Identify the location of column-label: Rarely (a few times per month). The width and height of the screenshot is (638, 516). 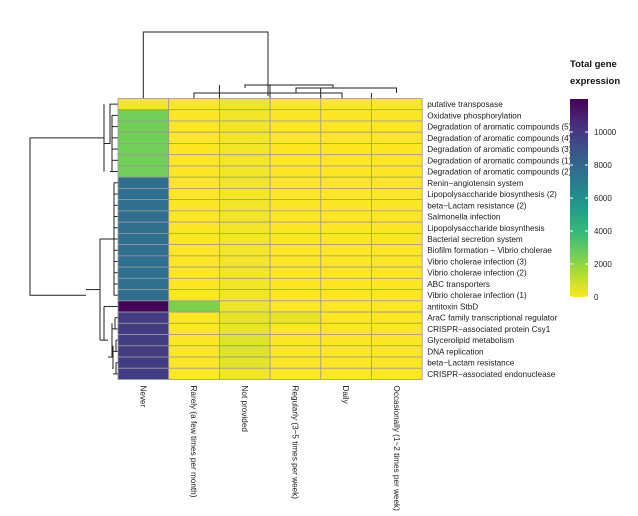
(193, 442).